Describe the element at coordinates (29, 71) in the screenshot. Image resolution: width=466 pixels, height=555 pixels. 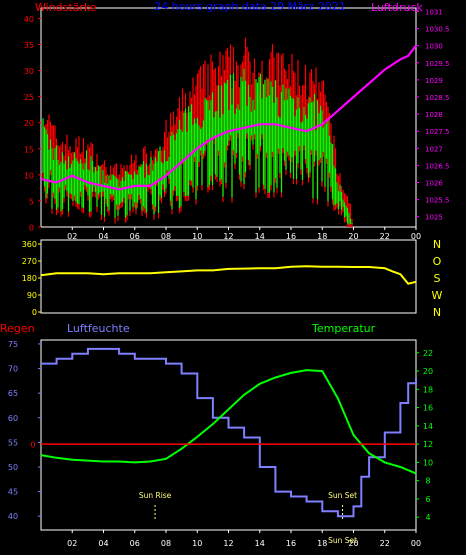
I see `wind-tick-label: 30` at that location.